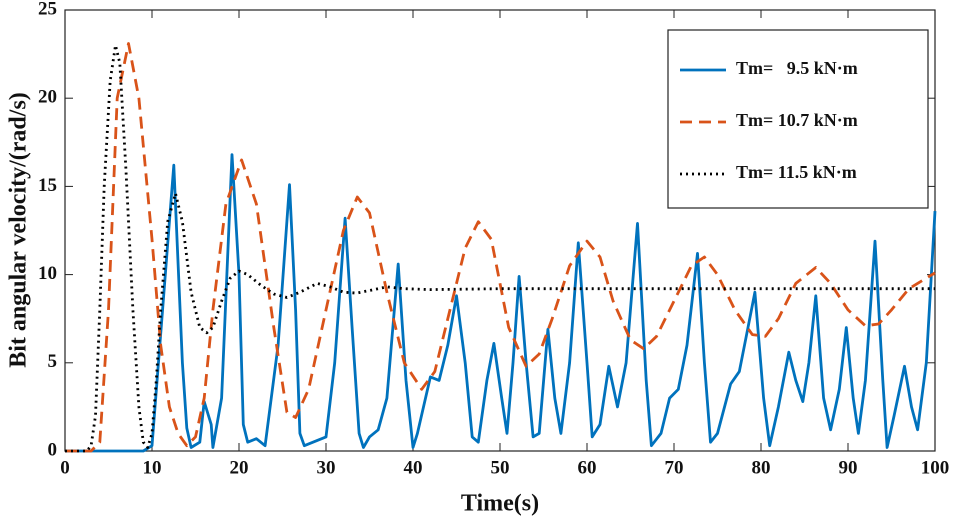 The height and width of the screenshot is (527, 955). Describe the element at coordinates (761, 467) in the screenshot. I see `x-tick-label: 80` at that location.